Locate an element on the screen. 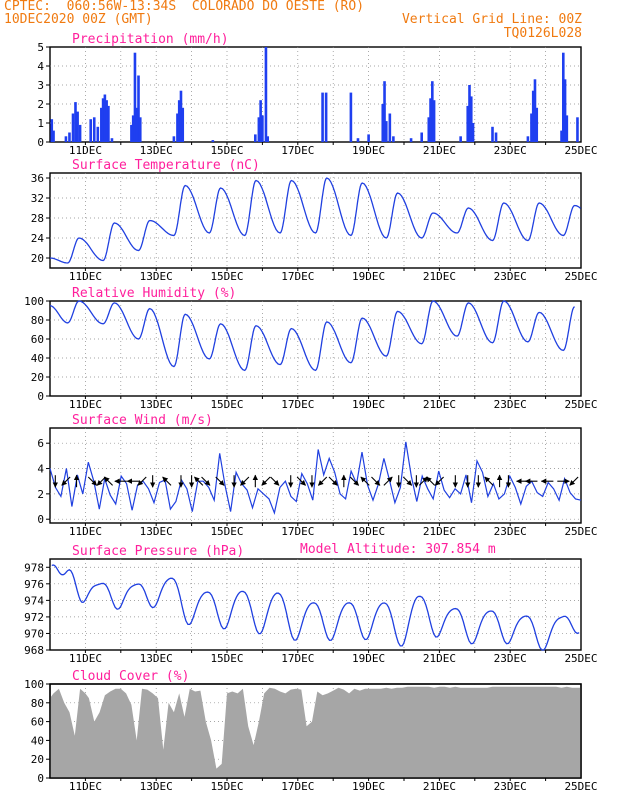 This screenshot has width=618, height=800. y-tick-label: 28 is located at coordinates (37, 218).